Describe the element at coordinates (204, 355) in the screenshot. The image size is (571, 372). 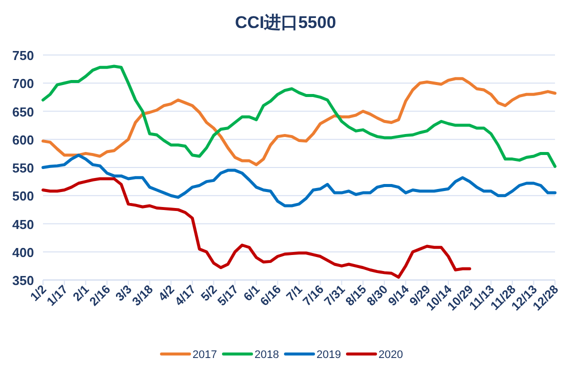
I see `legend-label: 2017` at that location.